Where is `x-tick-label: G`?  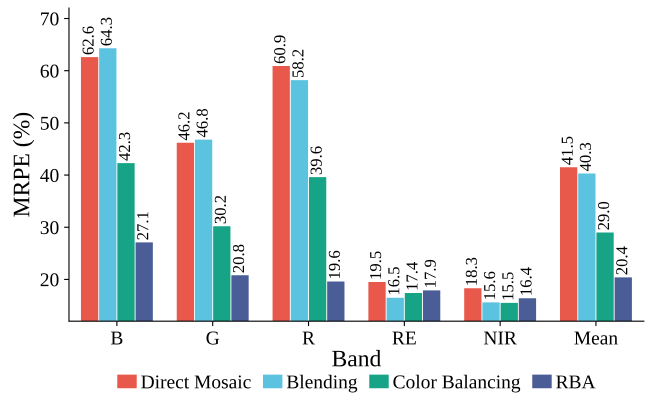
x-tick-label: G is located at coordinates (213, 338).